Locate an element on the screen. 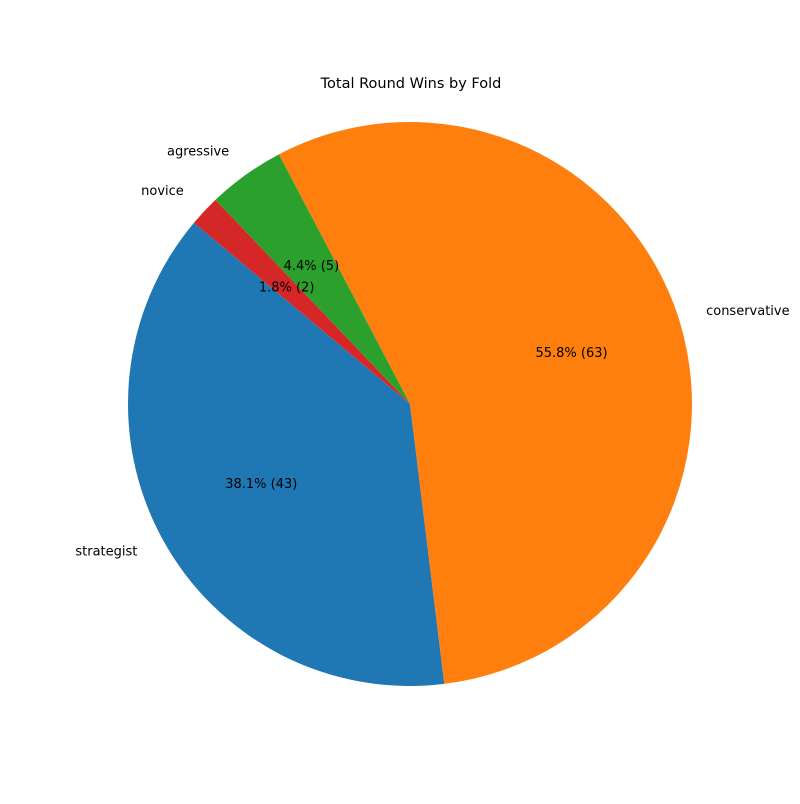  percent-label-strategist: 38.1% (43) is located at coordinates (261, 484).